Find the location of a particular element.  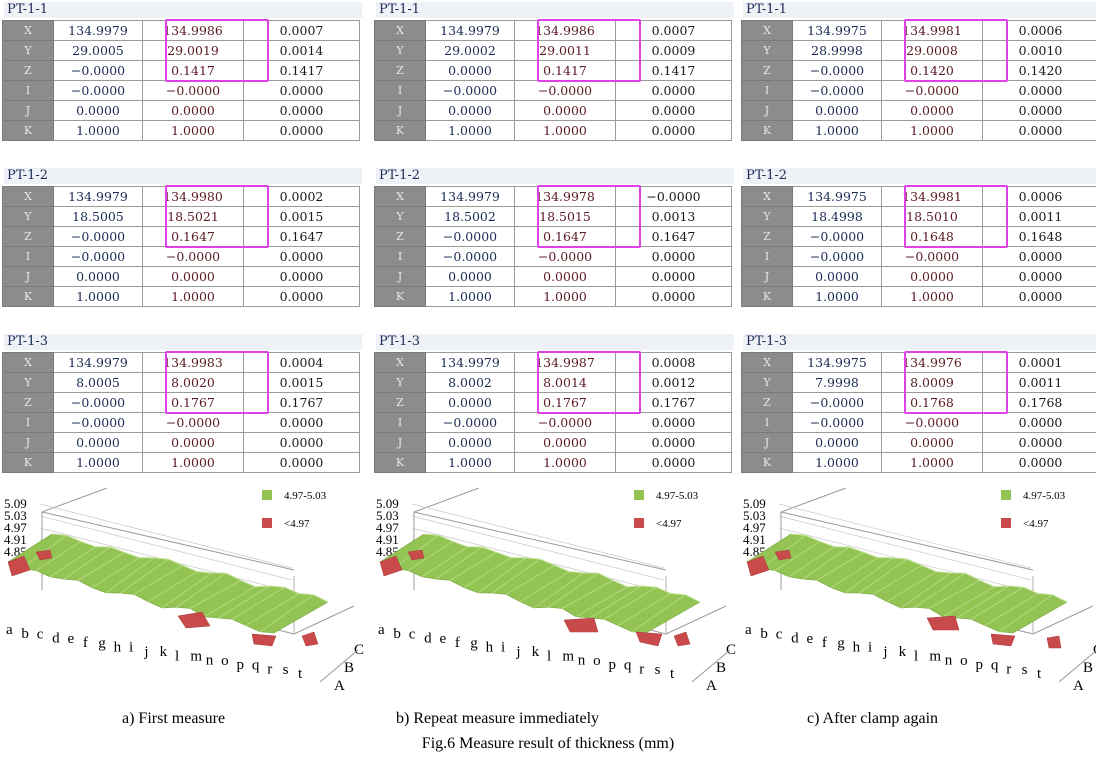

table-row: Z −0.0000 0.1648 0.1648 is located at coordinates (918, 236).